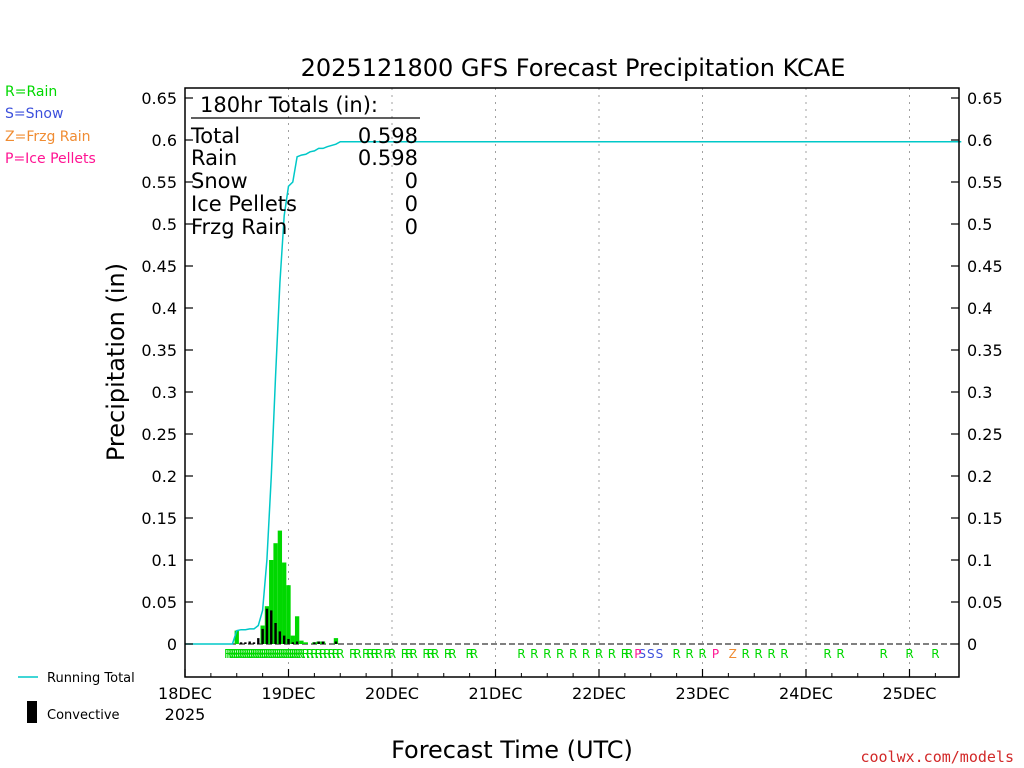  Describe the element at coordinates (388, 158) in the screenshot. I see `totals-value-rain: 0.598` at that location.